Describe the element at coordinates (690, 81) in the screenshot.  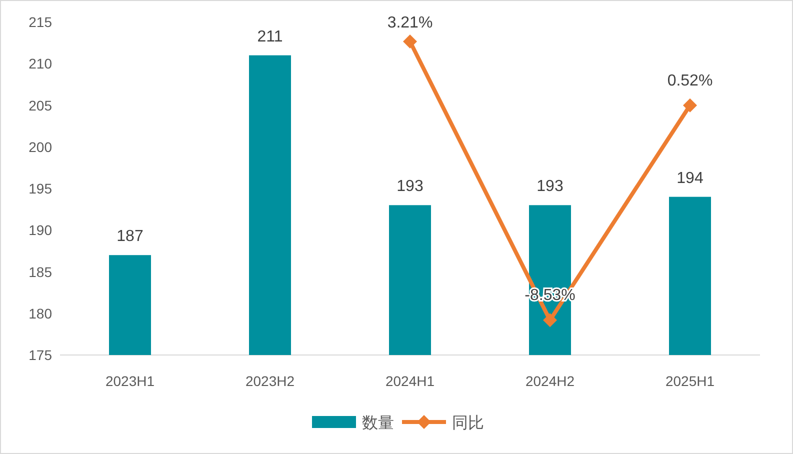
I see `data-label: 0.52%` at that location.